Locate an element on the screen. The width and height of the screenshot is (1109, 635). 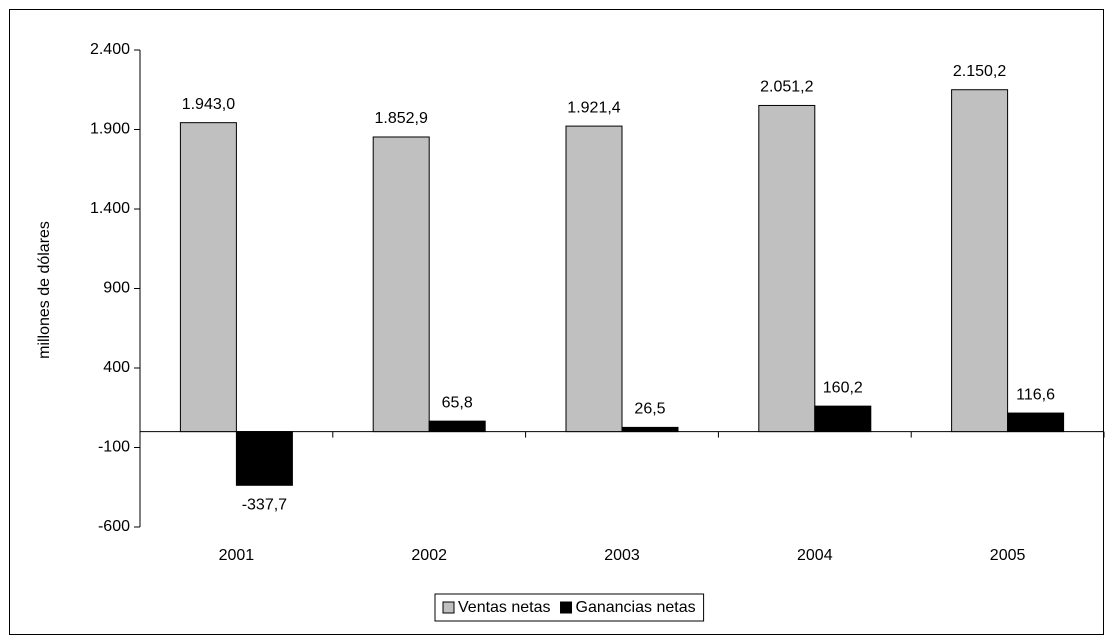
y-tick-label: 400 is located at coordinates (116, 367).